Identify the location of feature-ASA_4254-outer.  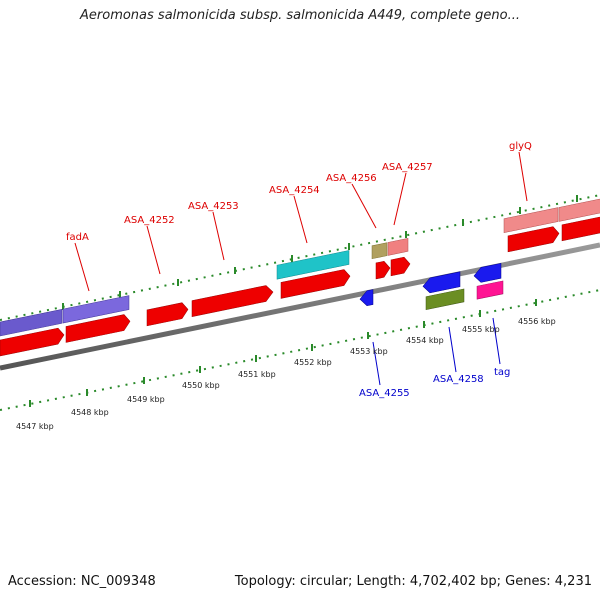
(313, 265).